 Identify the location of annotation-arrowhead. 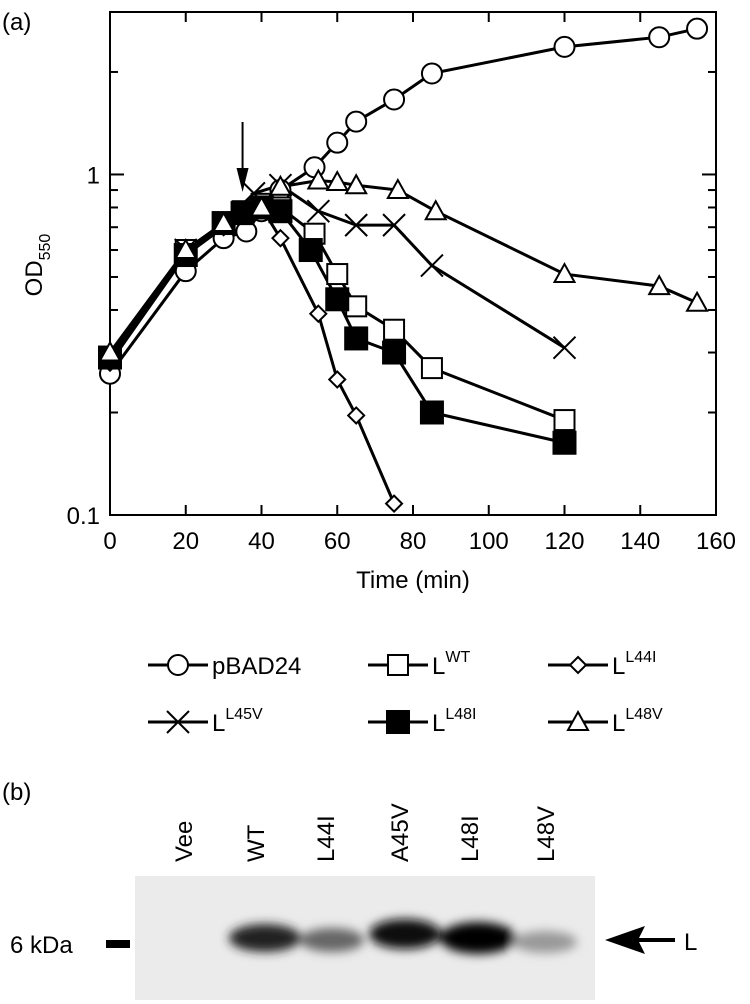
(242, 180).